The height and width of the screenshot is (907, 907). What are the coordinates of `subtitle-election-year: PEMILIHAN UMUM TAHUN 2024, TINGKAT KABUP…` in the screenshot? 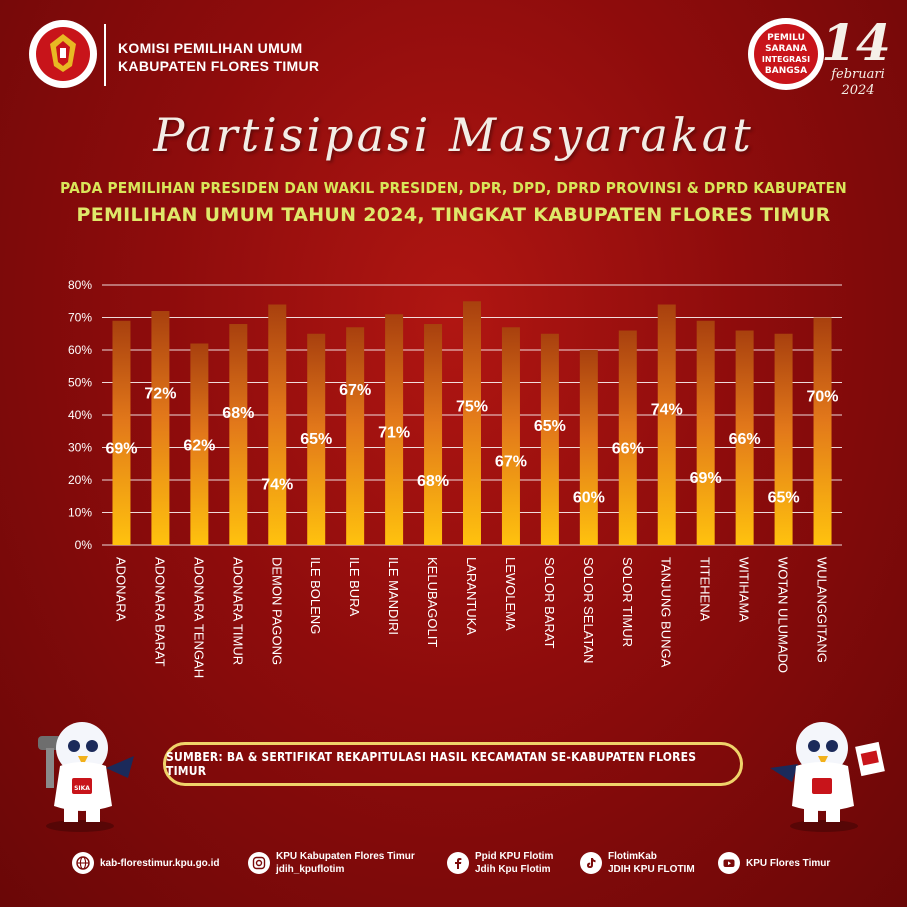 It's located at (453, 215).